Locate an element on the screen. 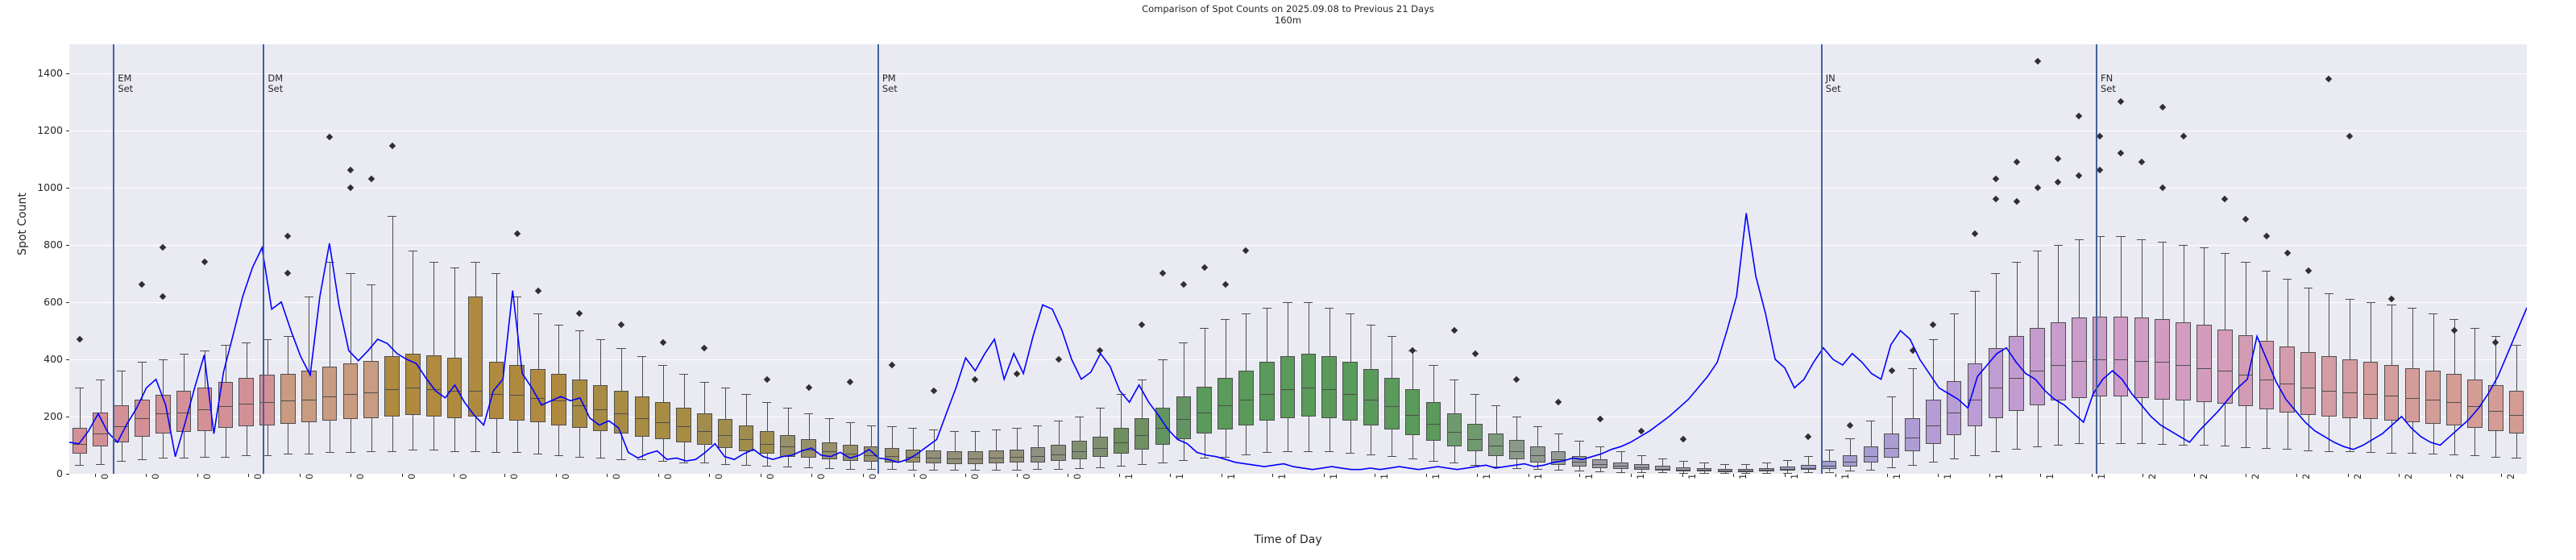 This screenshot has width=2576, height=560. event-marker-label: FN Set is located at coordinates (2108, 83).